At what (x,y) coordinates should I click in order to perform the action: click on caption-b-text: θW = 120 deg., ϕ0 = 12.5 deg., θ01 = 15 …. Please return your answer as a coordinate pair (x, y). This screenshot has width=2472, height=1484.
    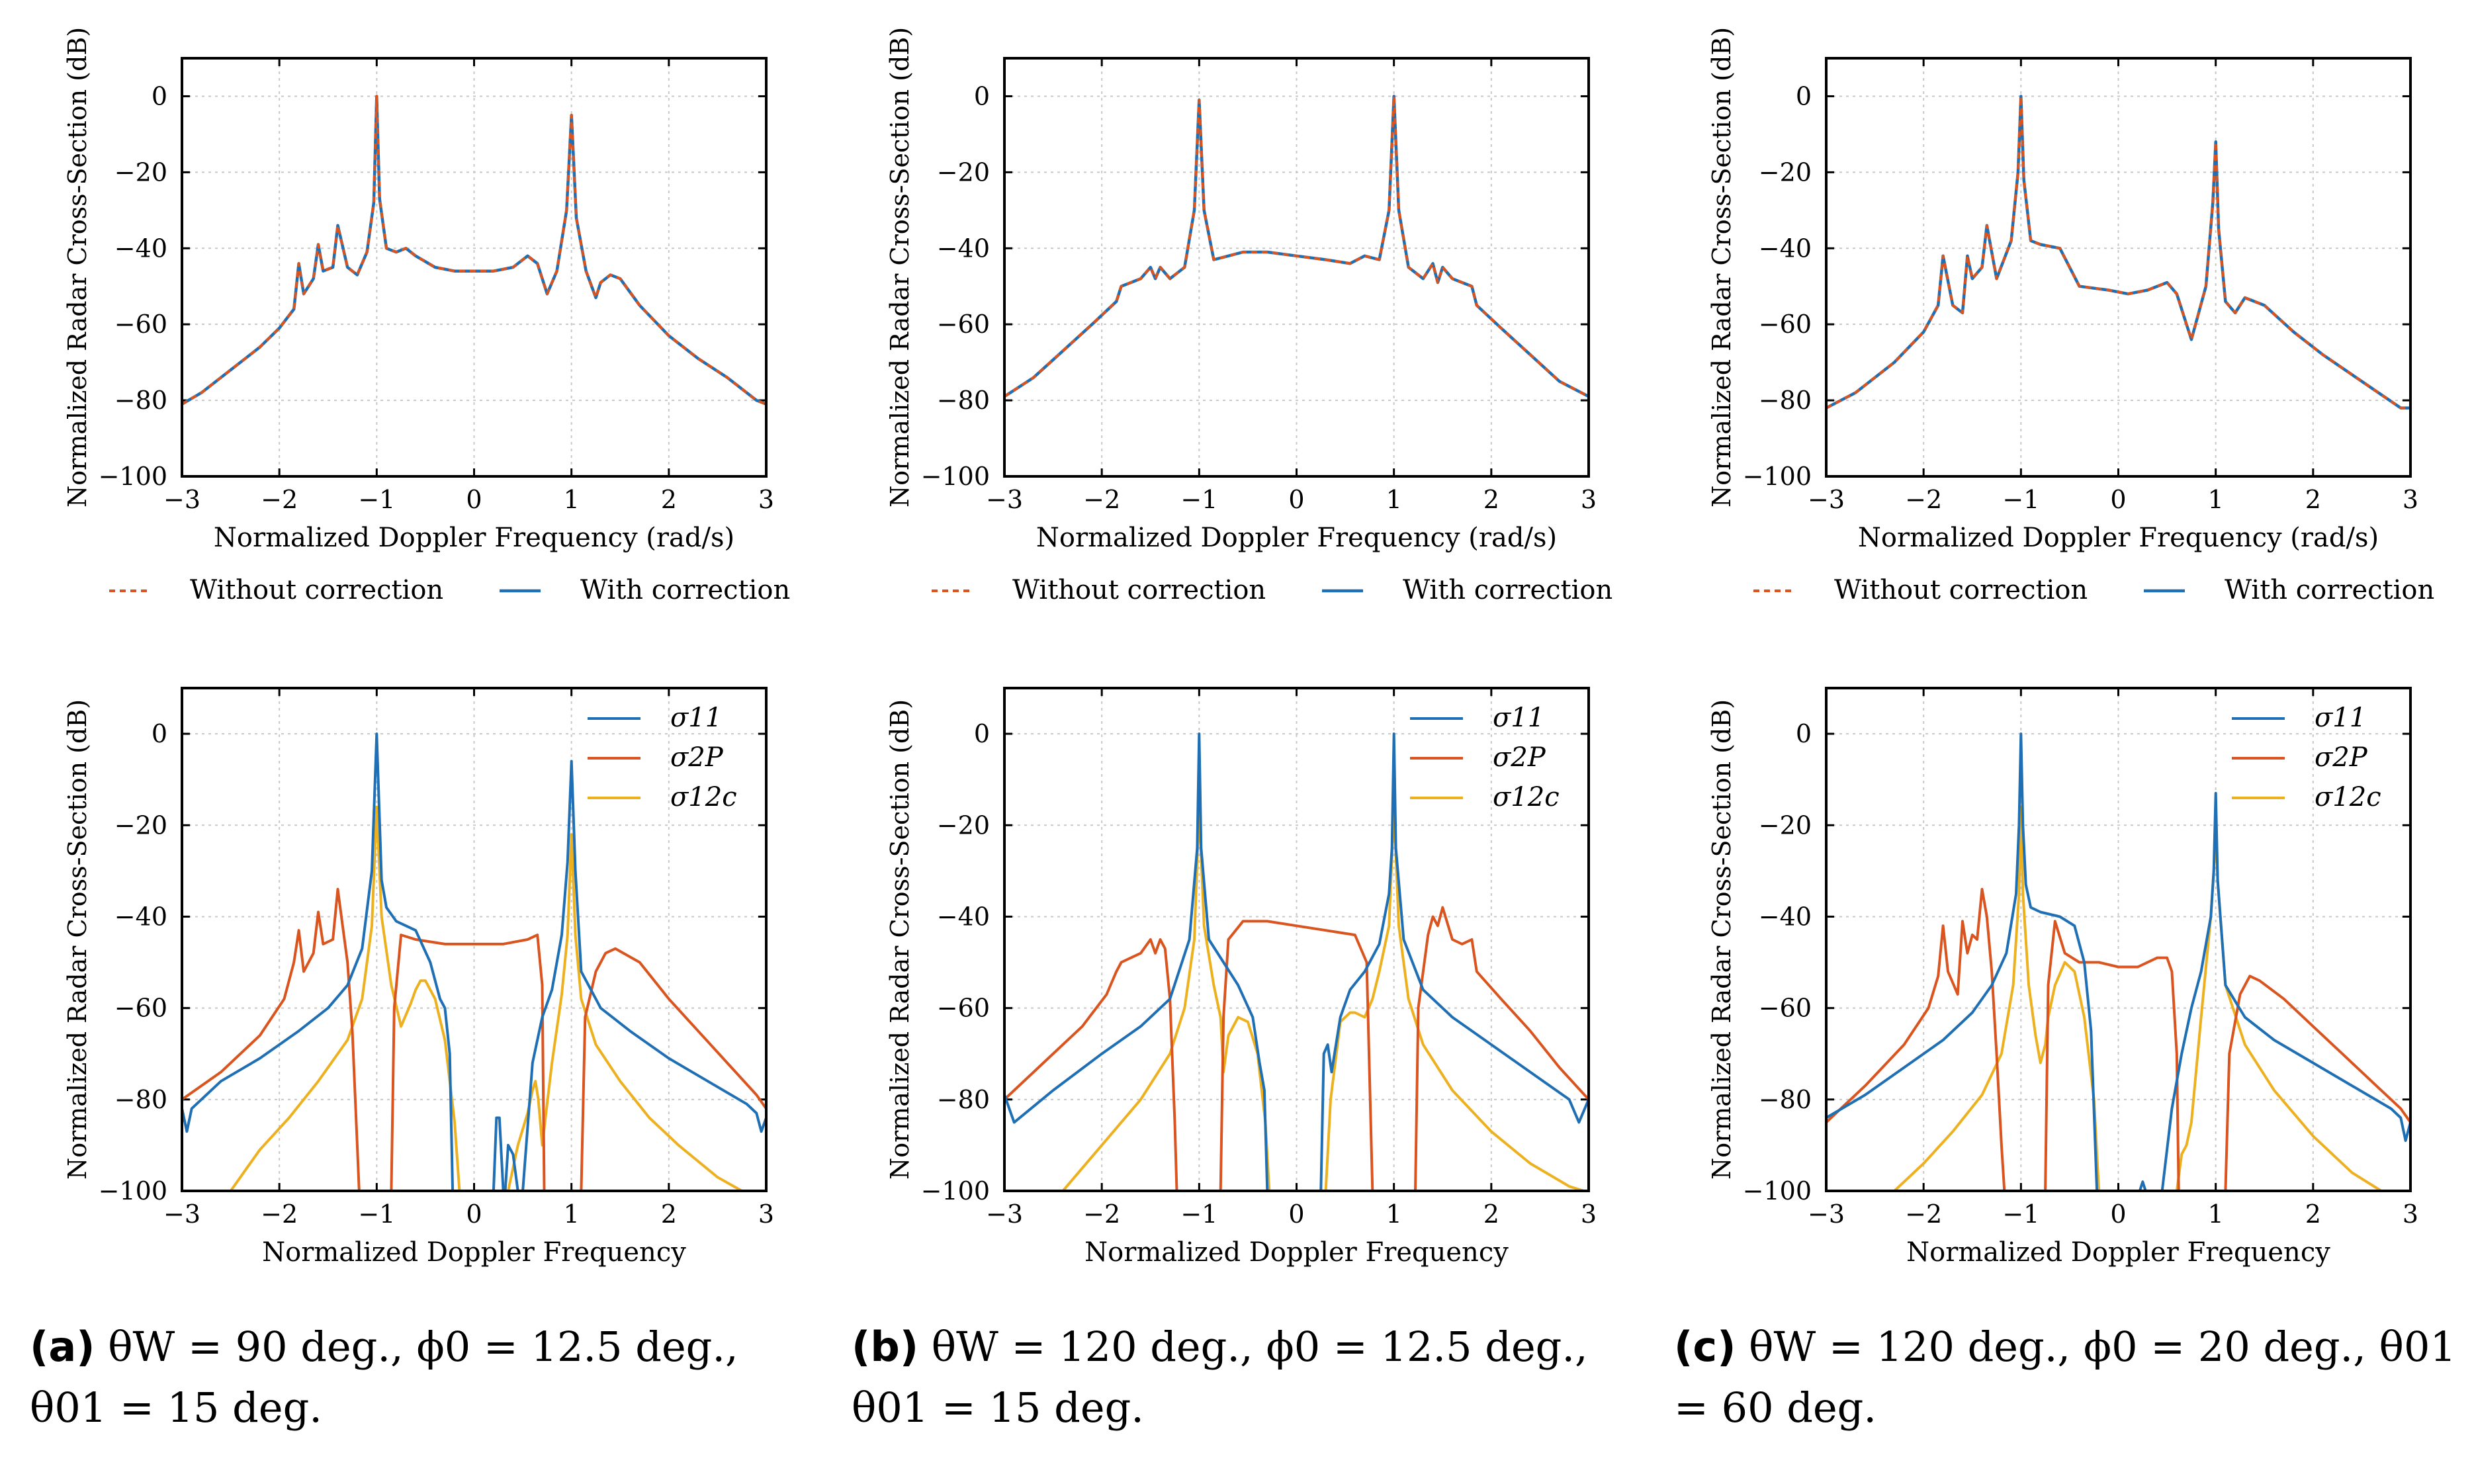
    Looking at the image, I should click on (1220, 1378).